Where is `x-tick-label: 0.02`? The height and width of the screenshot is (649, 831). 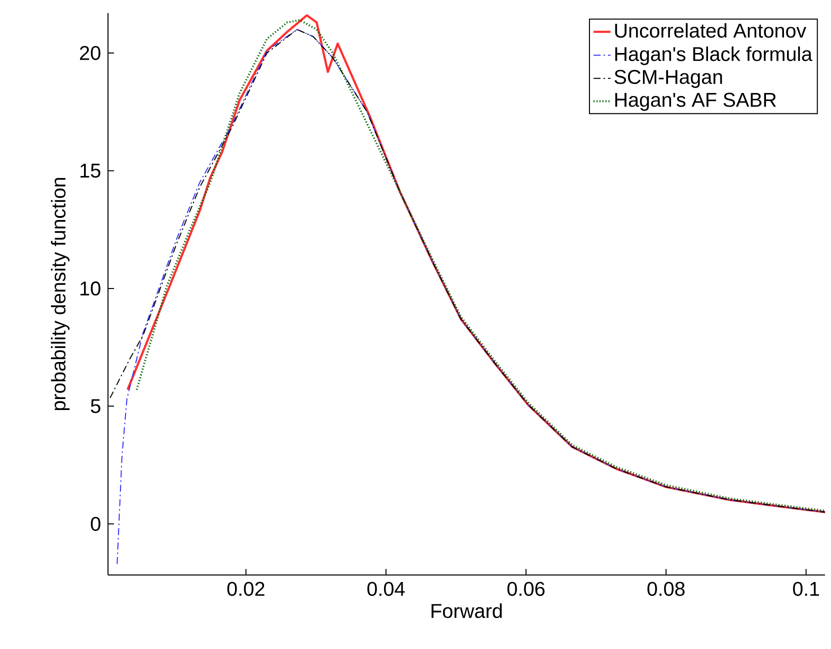 x-tick-label: 0.02 is located at coordinates (245, 589).